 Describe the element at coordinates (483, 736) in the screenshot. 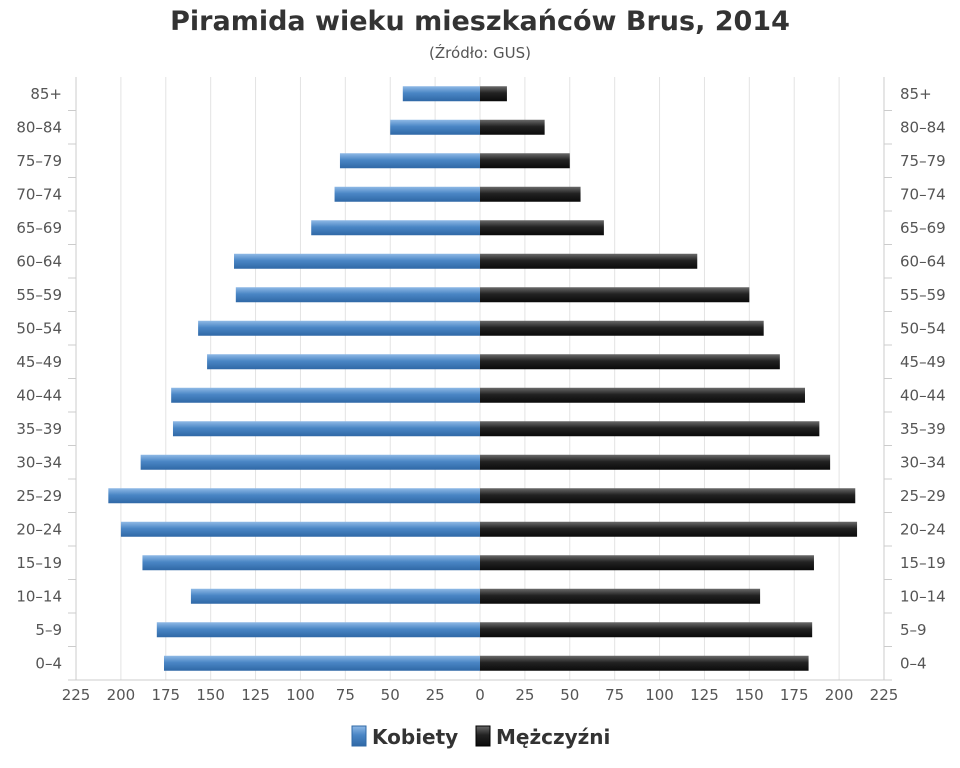

I see `legend-swatch-mezczyzni` at that location.